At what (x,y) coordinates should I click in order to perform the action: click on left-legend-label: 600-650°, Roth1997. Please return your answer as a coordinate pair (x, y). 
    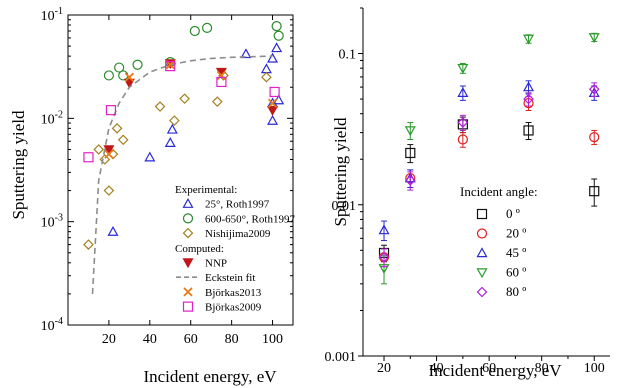
    Looking at the image, I should click on (250, 219).